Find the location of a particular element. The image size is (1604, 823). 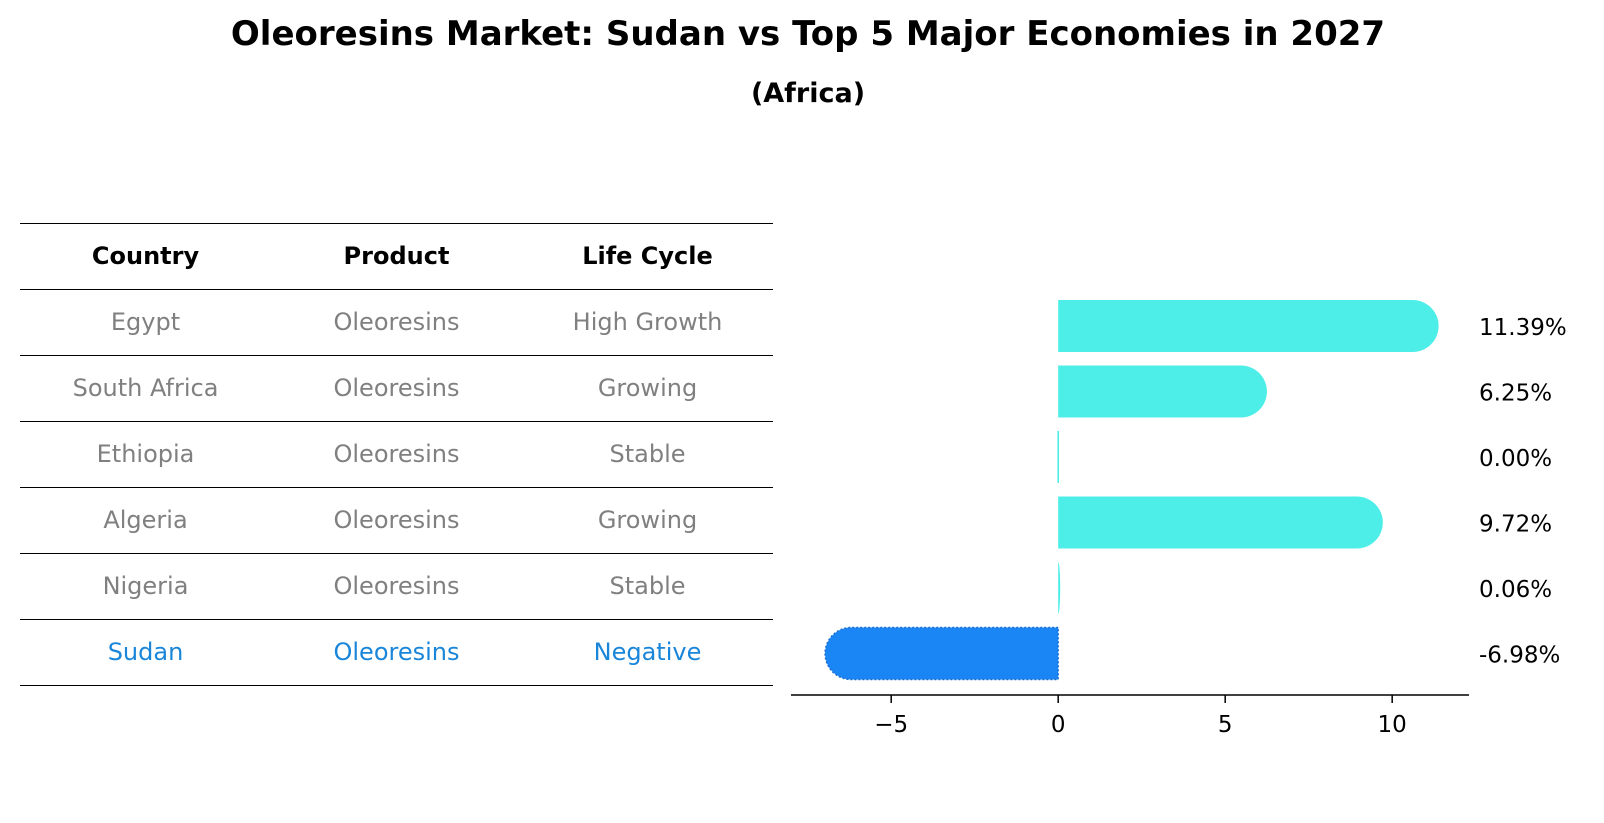

chart-subtitle: (Africa) is located at coordinates (808, 93).